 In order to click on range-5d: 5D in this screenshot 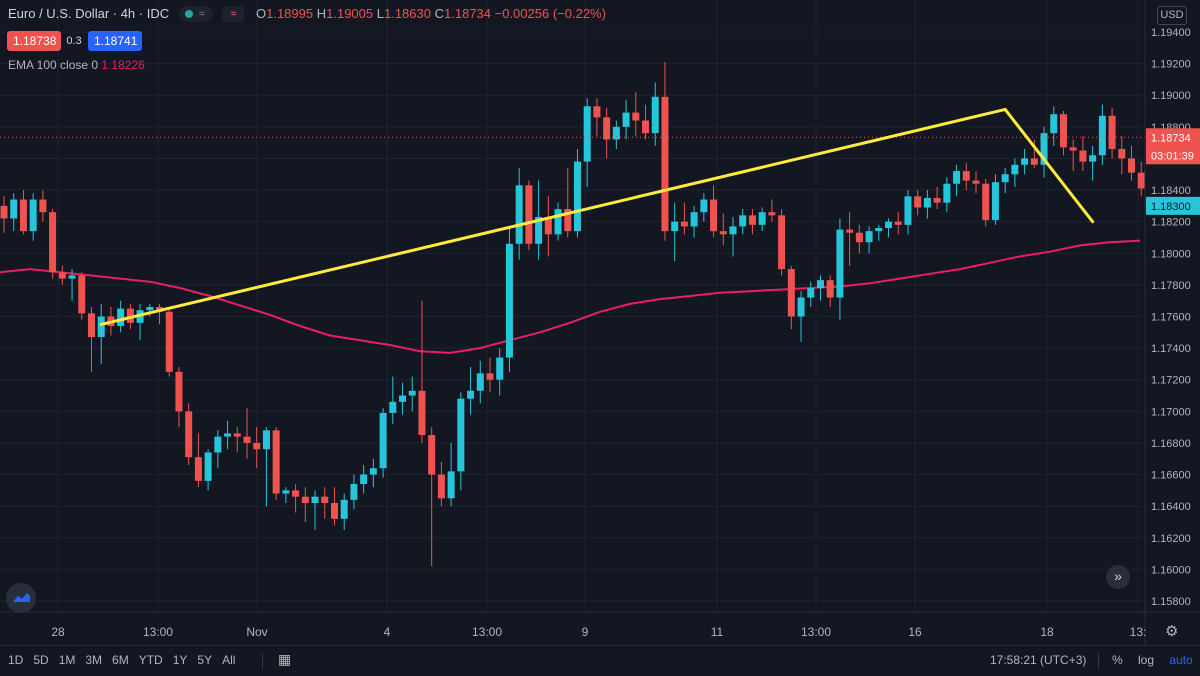, I will do `click(41, 660)`.